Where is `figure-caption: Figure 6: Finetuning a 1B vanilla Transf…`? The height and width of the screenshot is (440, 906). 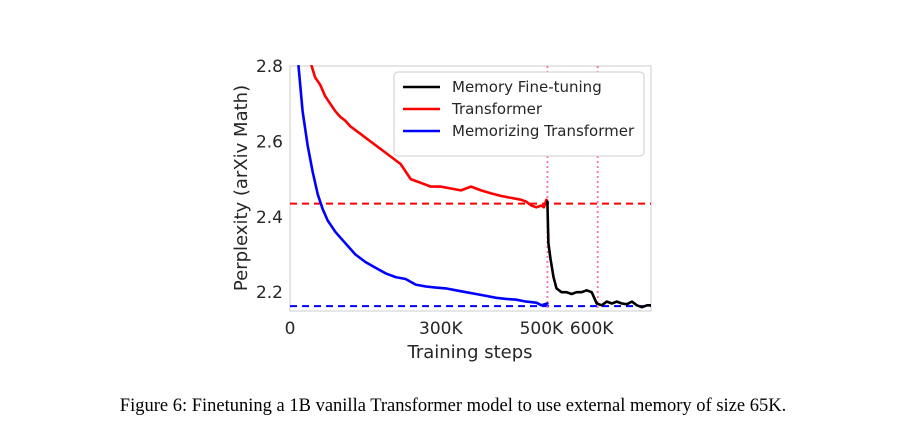
figure-caption: Figure 6: Finetuning a 1B vanilla Transf… is located at coordinates (453, 406).